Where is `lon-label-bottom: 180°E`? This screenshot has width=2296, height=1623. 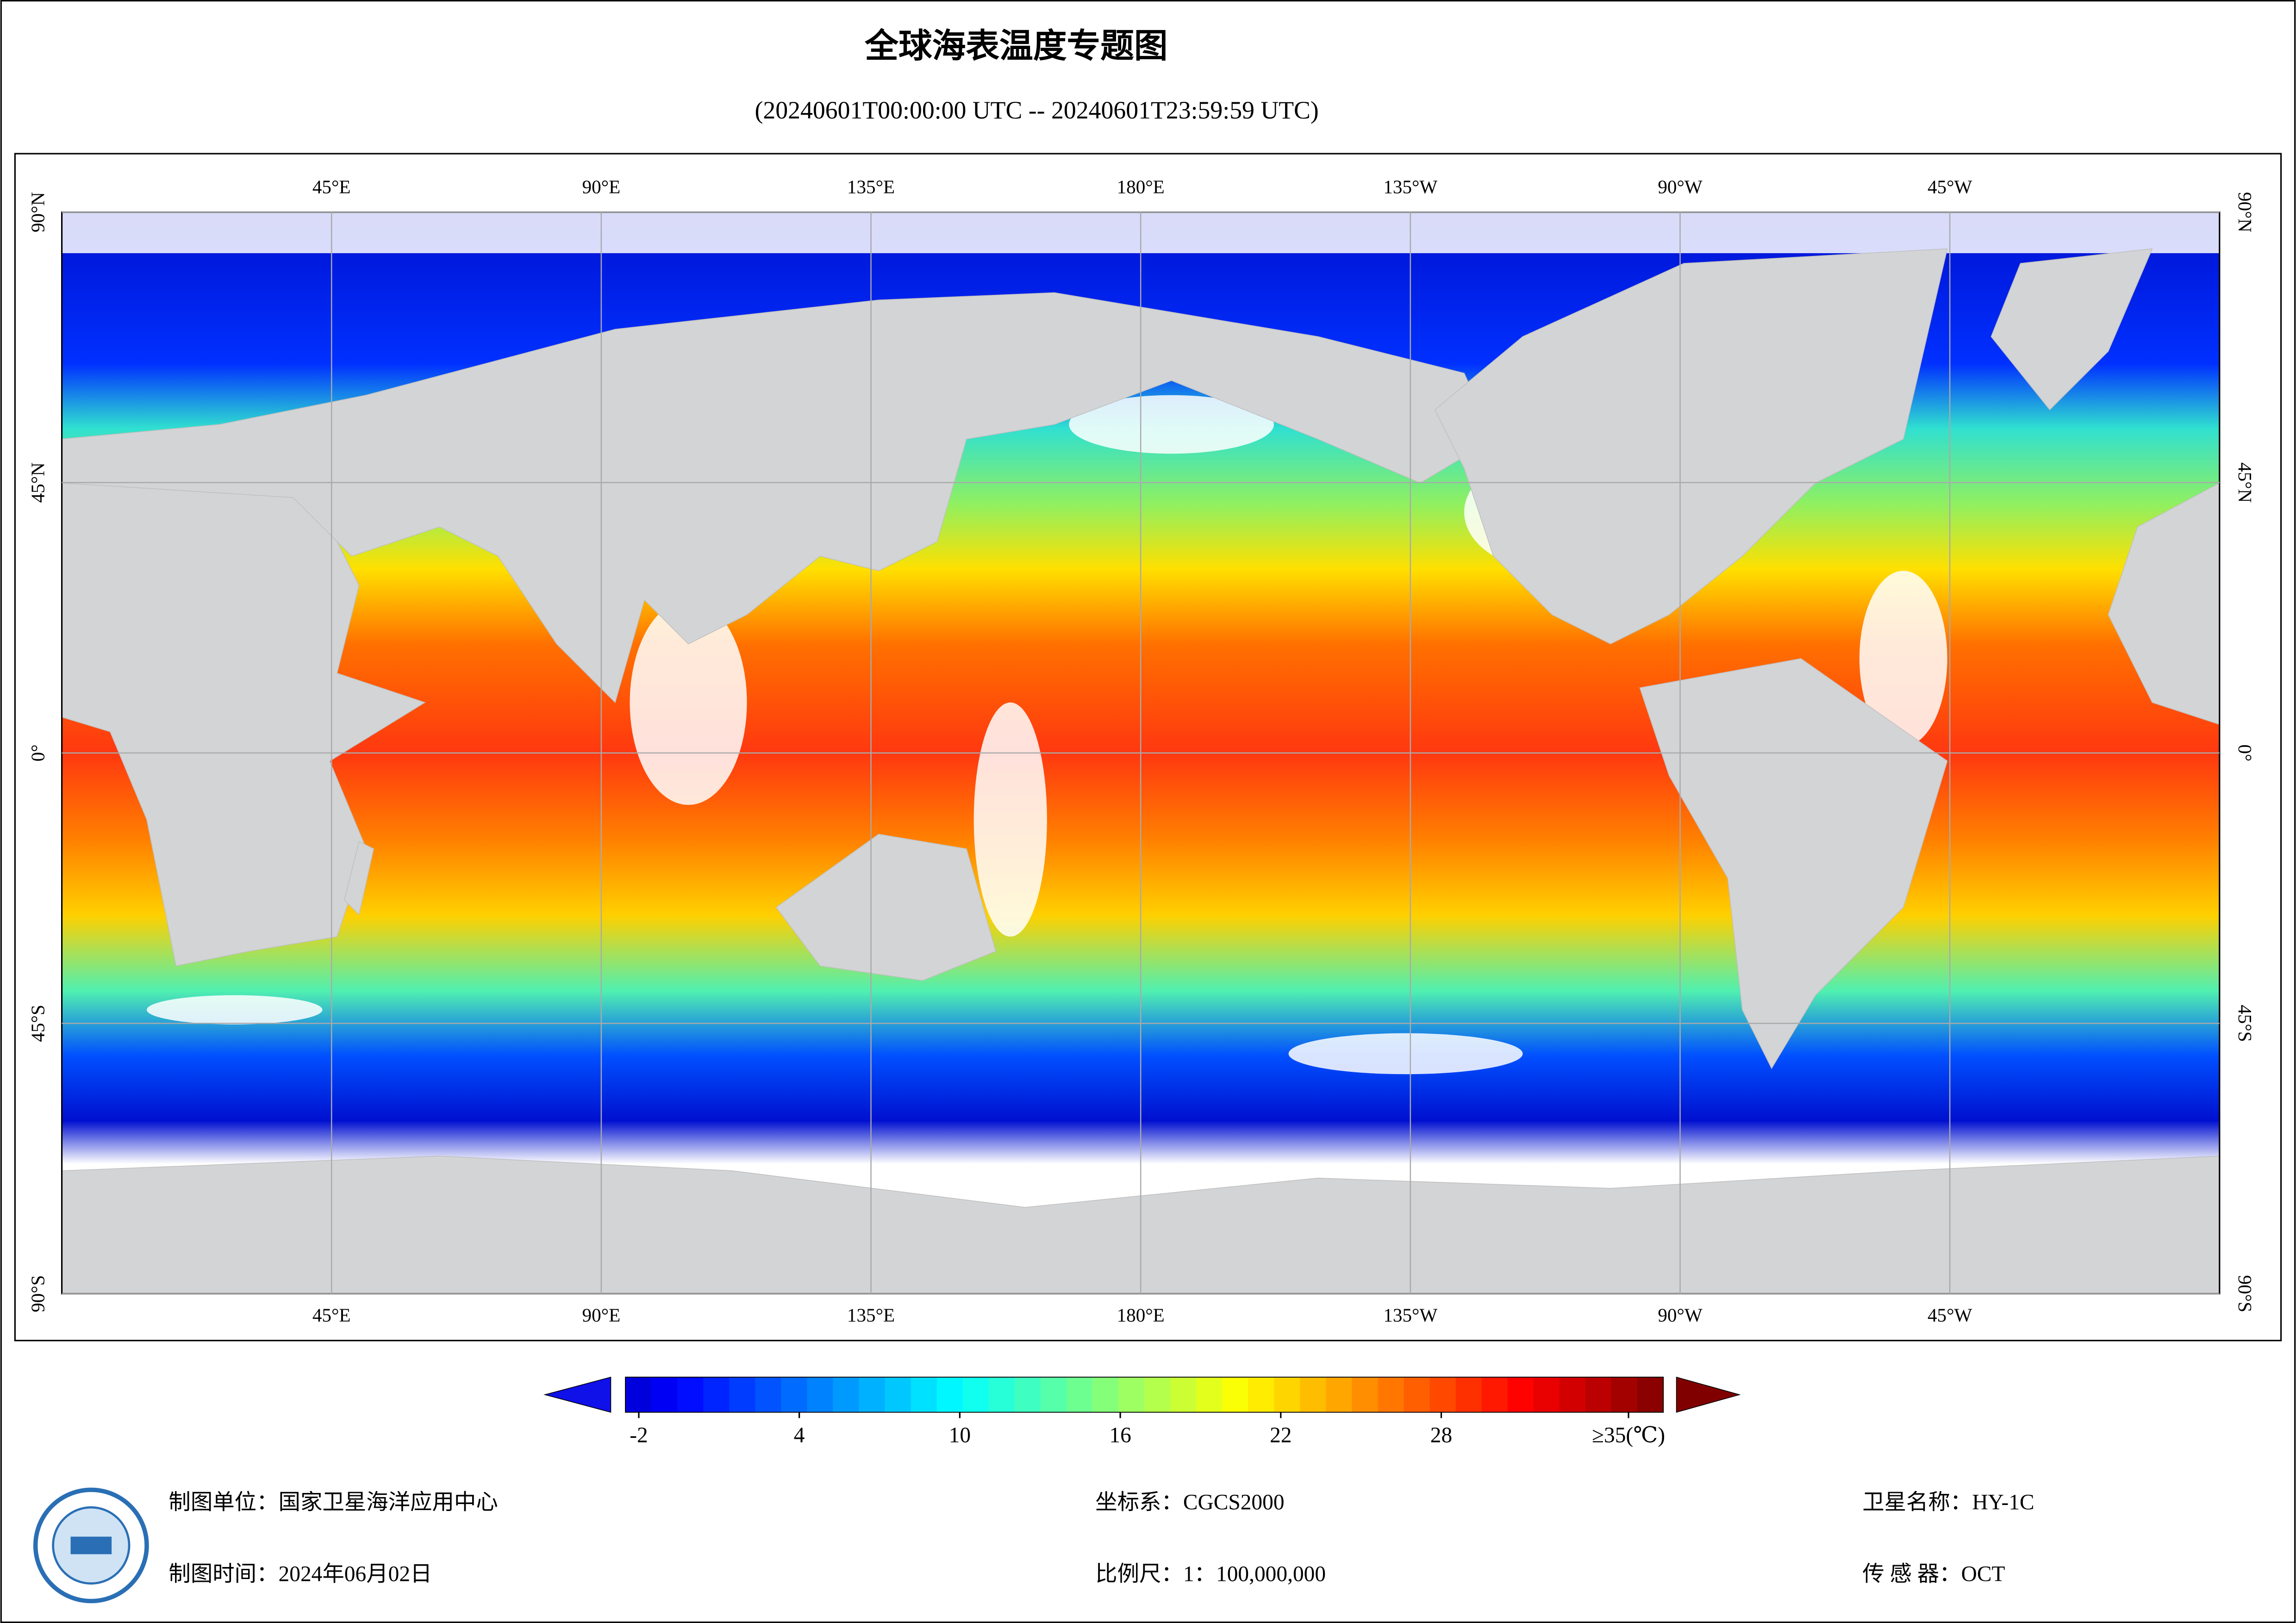 lon-label-bottom: 180°E is located at coordinates (1141, 1315).